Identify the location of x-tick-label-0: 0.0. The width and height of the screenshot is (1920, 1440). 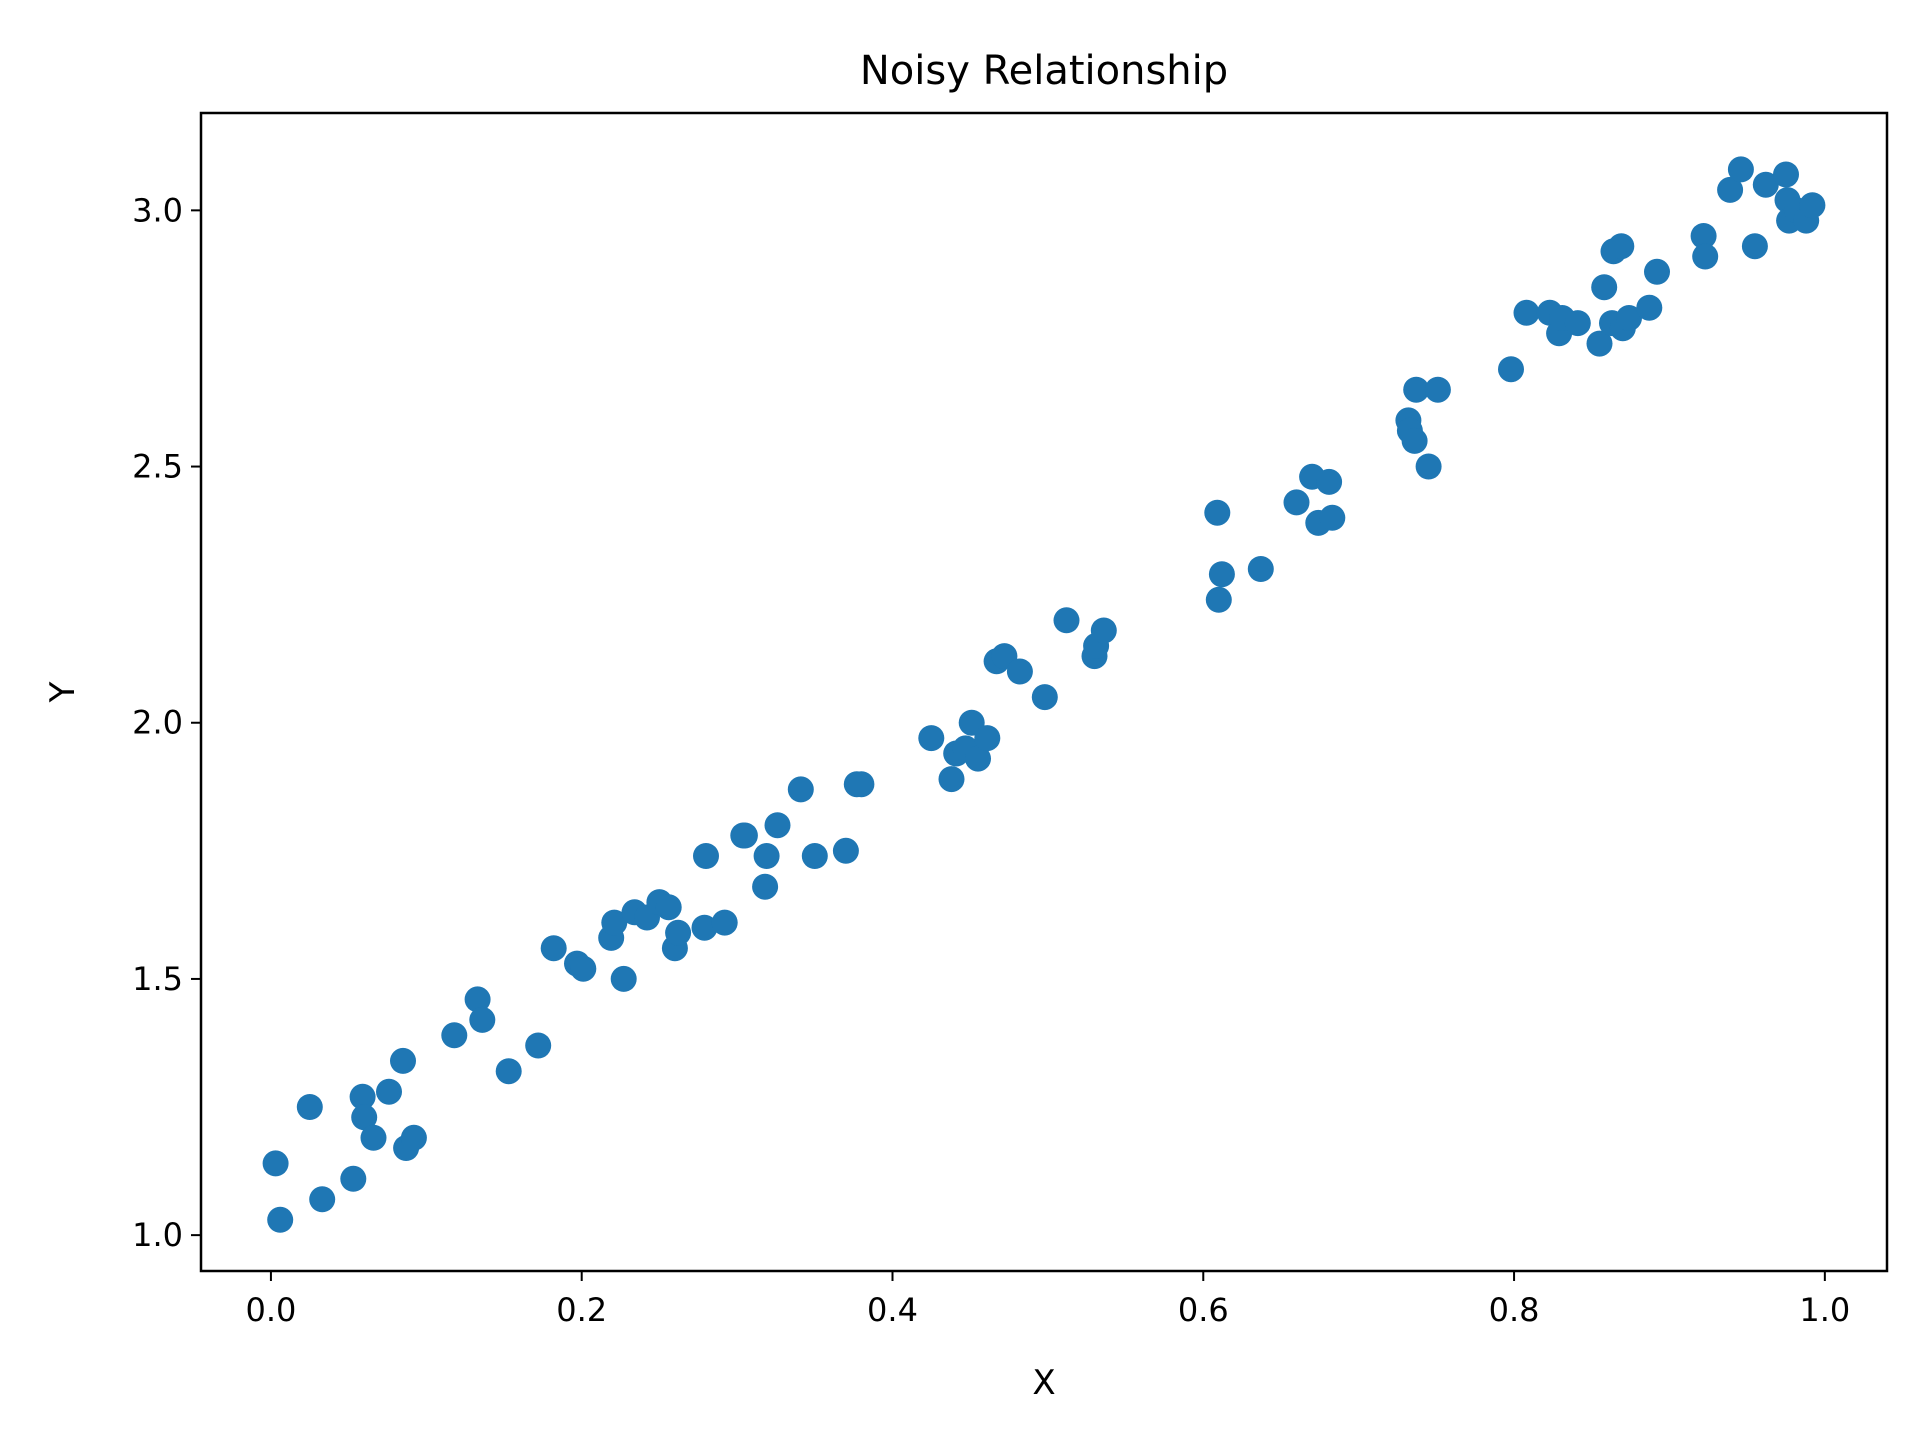
(270, 1310).